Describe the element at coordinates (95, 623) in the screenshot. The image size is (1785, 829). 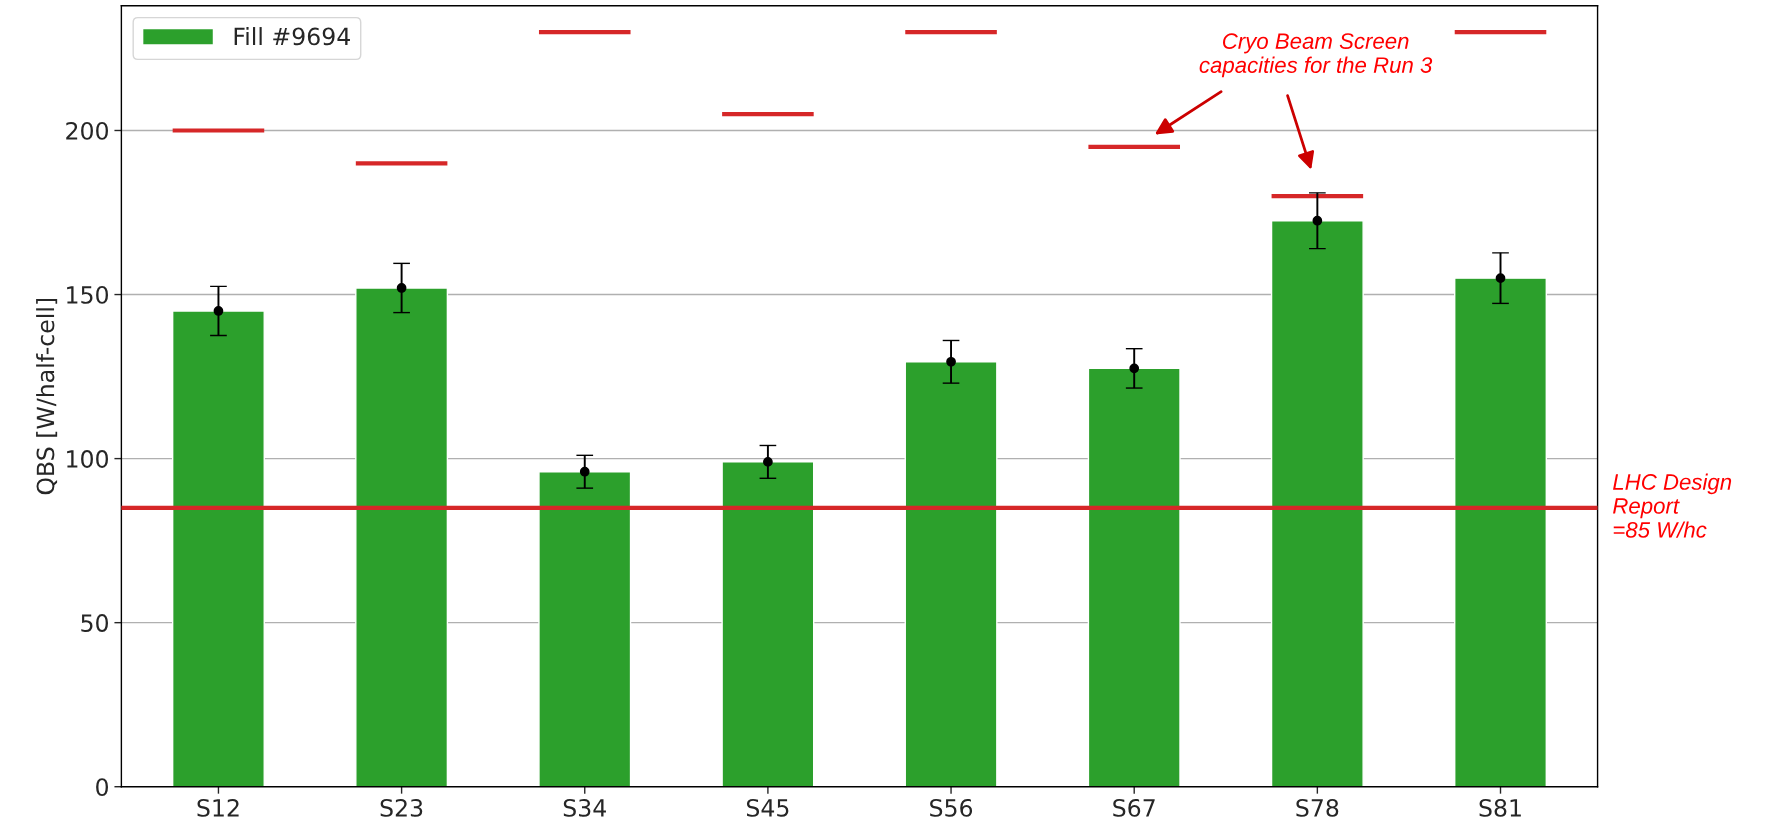
I see `y-tick-label: 50` at that location.